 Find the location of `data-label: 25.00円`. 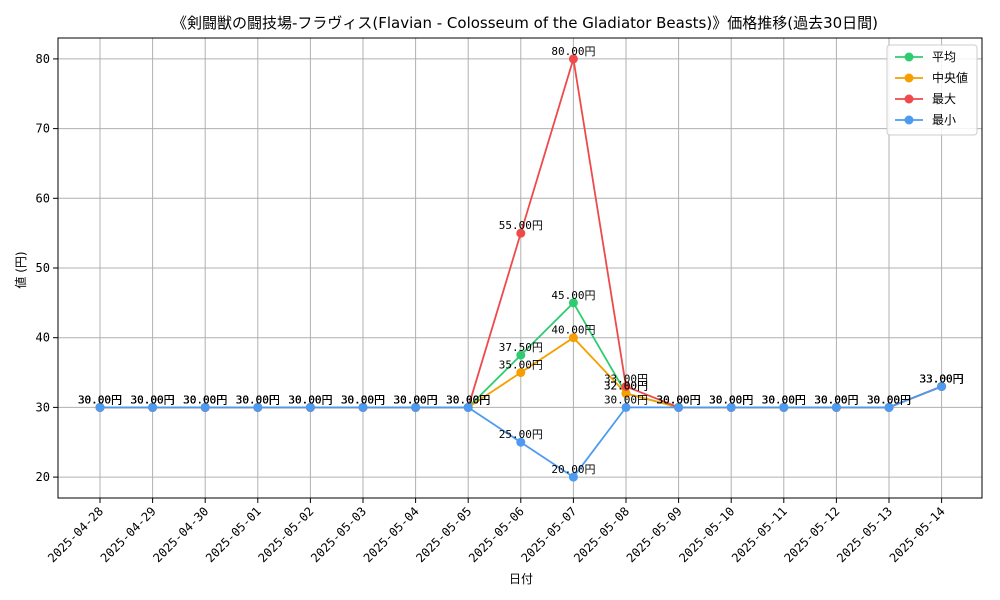

data-label: 25.00円 is located at coordinates (521, 434).